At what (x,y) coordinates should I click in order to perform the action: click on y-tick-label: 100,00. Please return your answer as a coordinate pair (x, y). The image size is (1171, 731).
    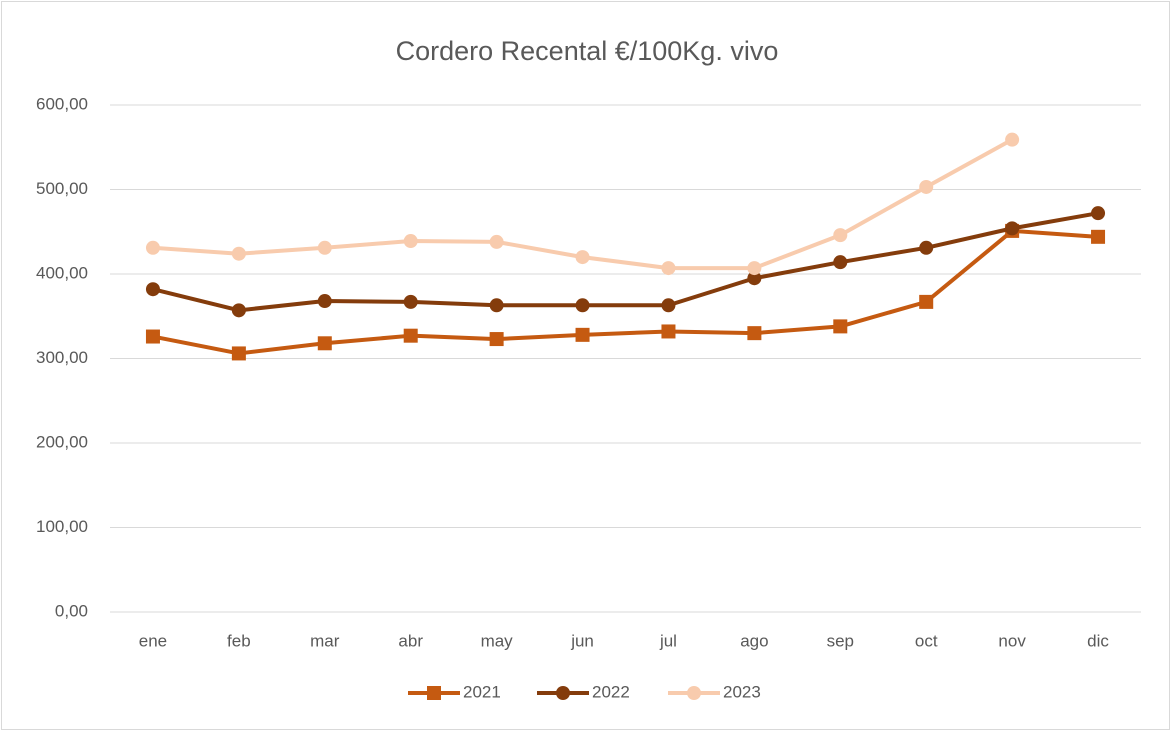
    Looking at the image, I should click on (62, 526).